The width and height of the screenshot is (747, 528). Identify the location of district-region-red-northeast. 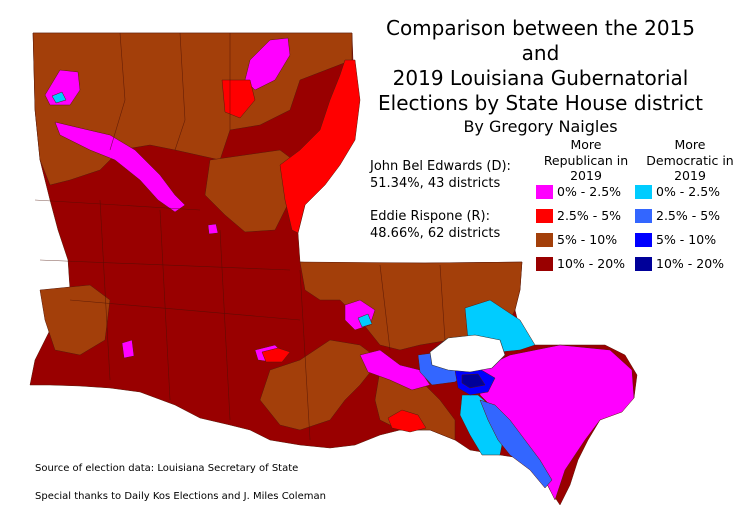
(320, 146).